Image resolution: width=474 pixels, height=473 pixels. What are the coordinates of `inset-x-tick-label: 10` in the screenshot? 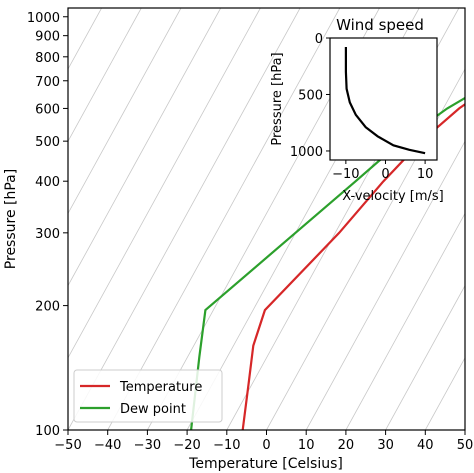 It's located at (425, 174).